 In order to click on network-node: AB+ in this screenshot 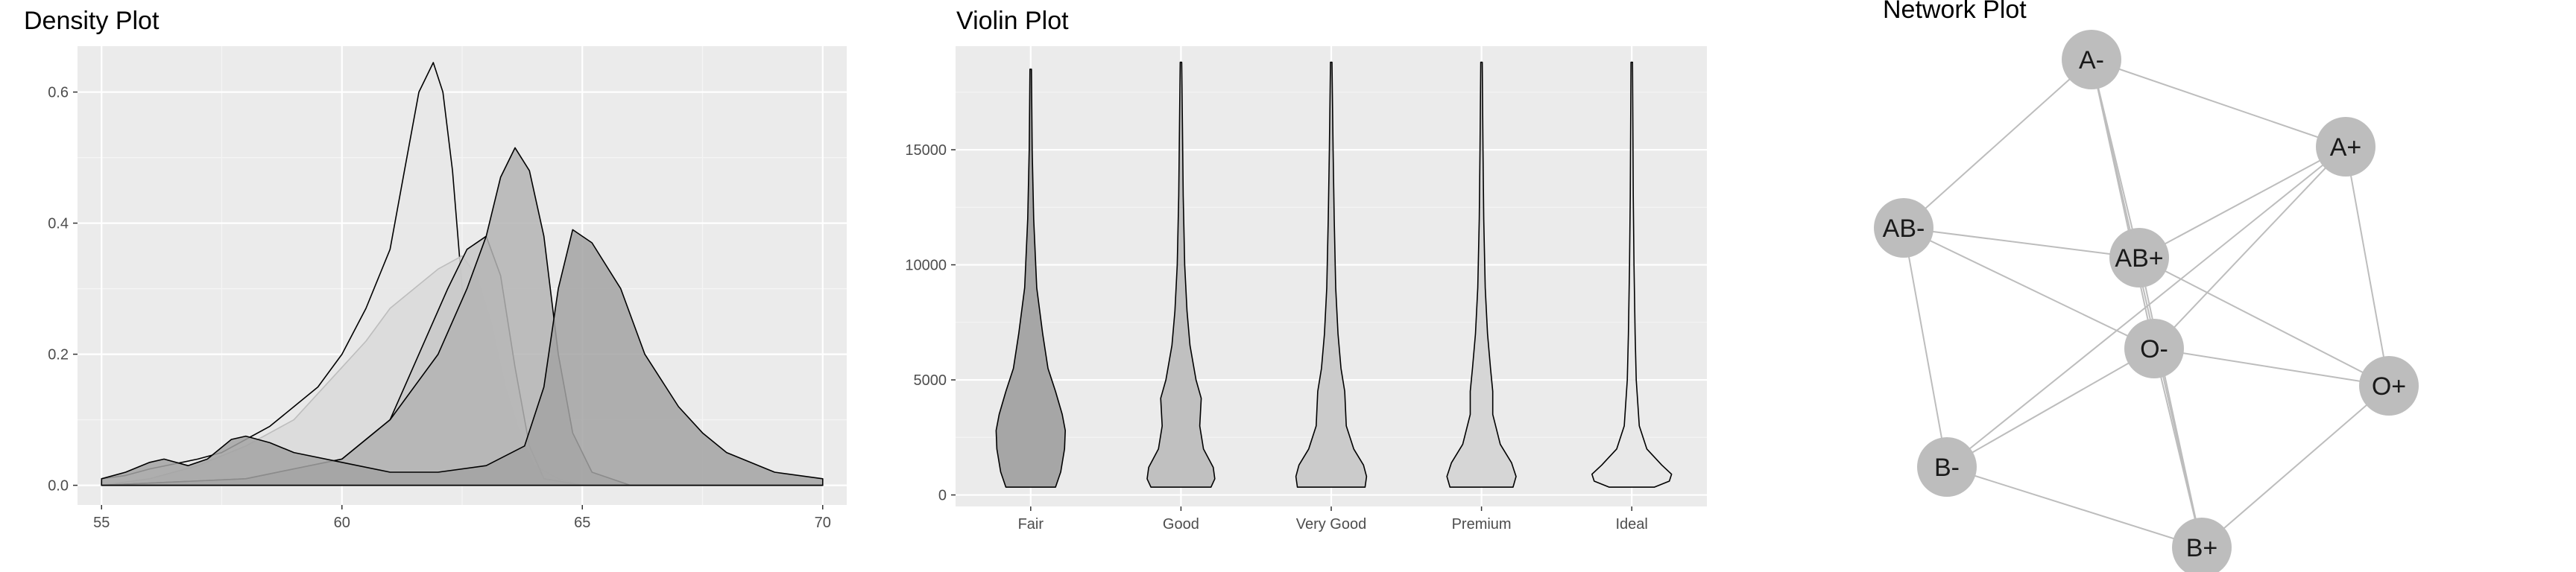, I will do `click(2139, 257)`.